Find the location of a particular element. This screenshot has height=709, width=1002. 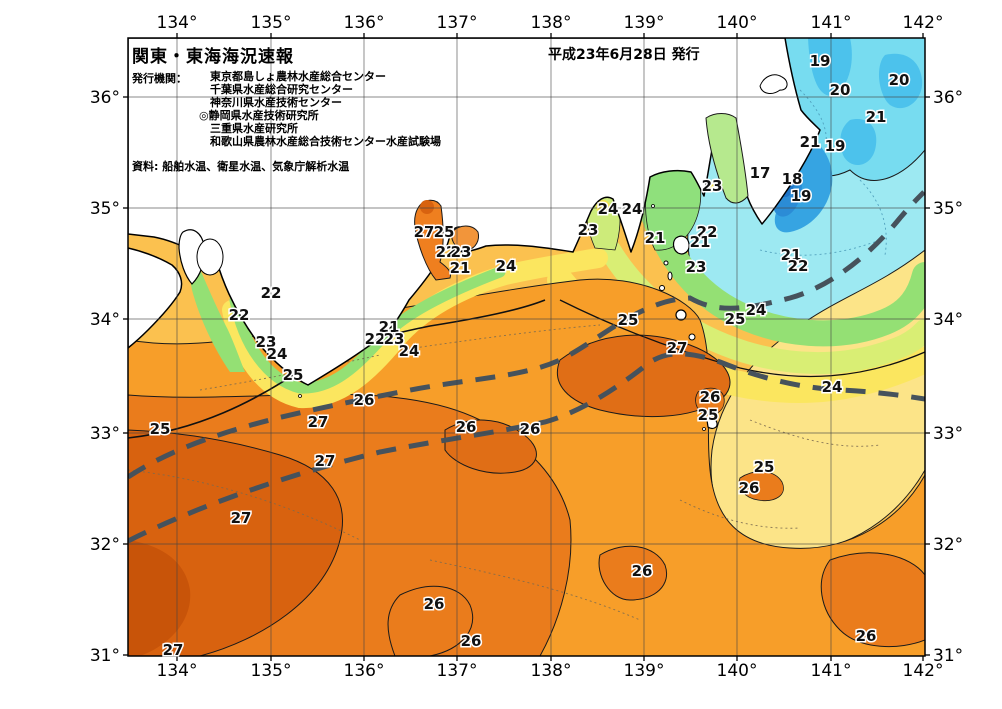

lat-label-left: 34° is located at coordinates (105, 320).